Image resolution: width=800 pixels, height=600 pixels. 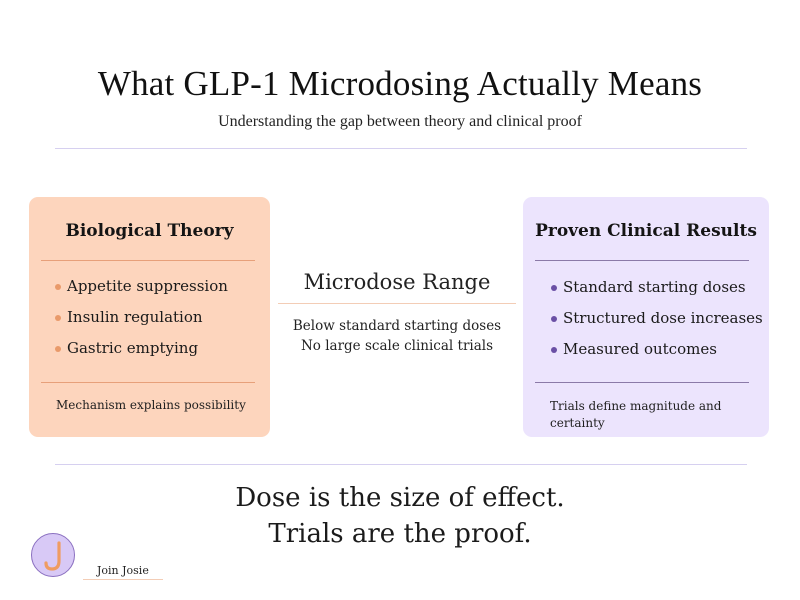 I want to click on card-title: Proven Clinical Results, so click(x=646, y=231).